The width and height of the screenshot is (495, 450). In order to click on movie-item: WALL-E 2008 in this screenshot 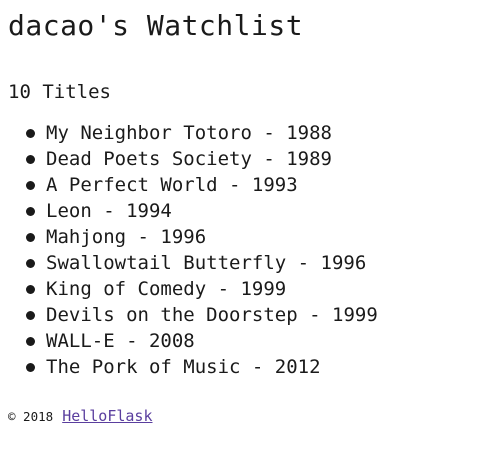, I will do `click(260, 341)`.